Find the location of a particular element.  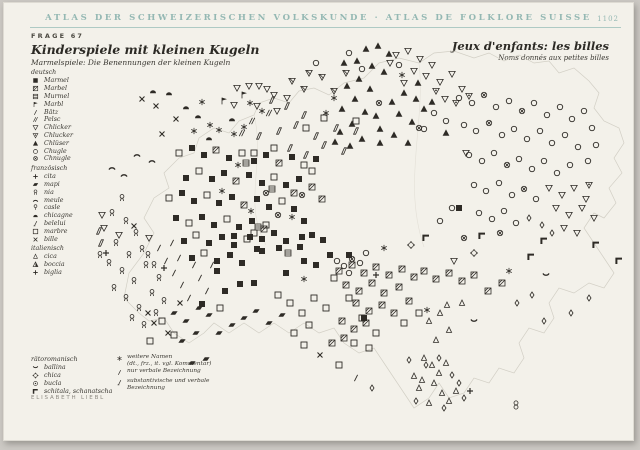

legend-item-label: Bätz is located at coordinates (51, 112).